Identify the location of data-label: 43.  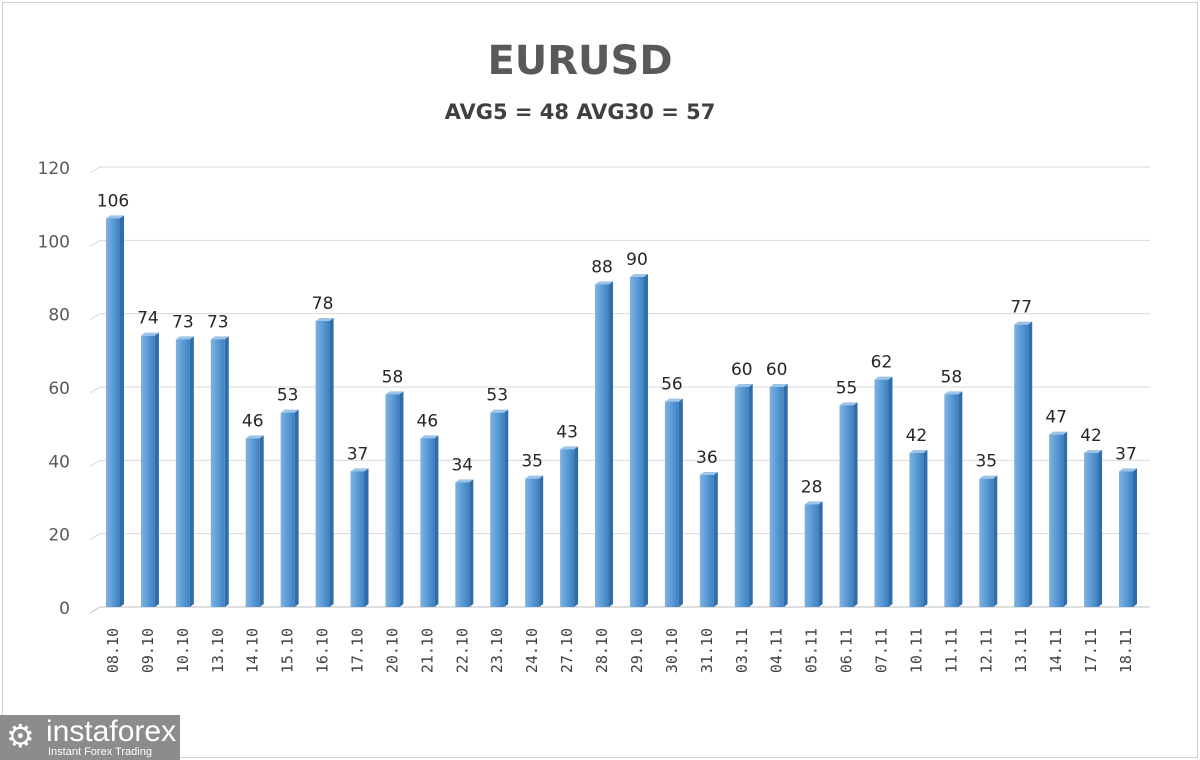
(567, 432).